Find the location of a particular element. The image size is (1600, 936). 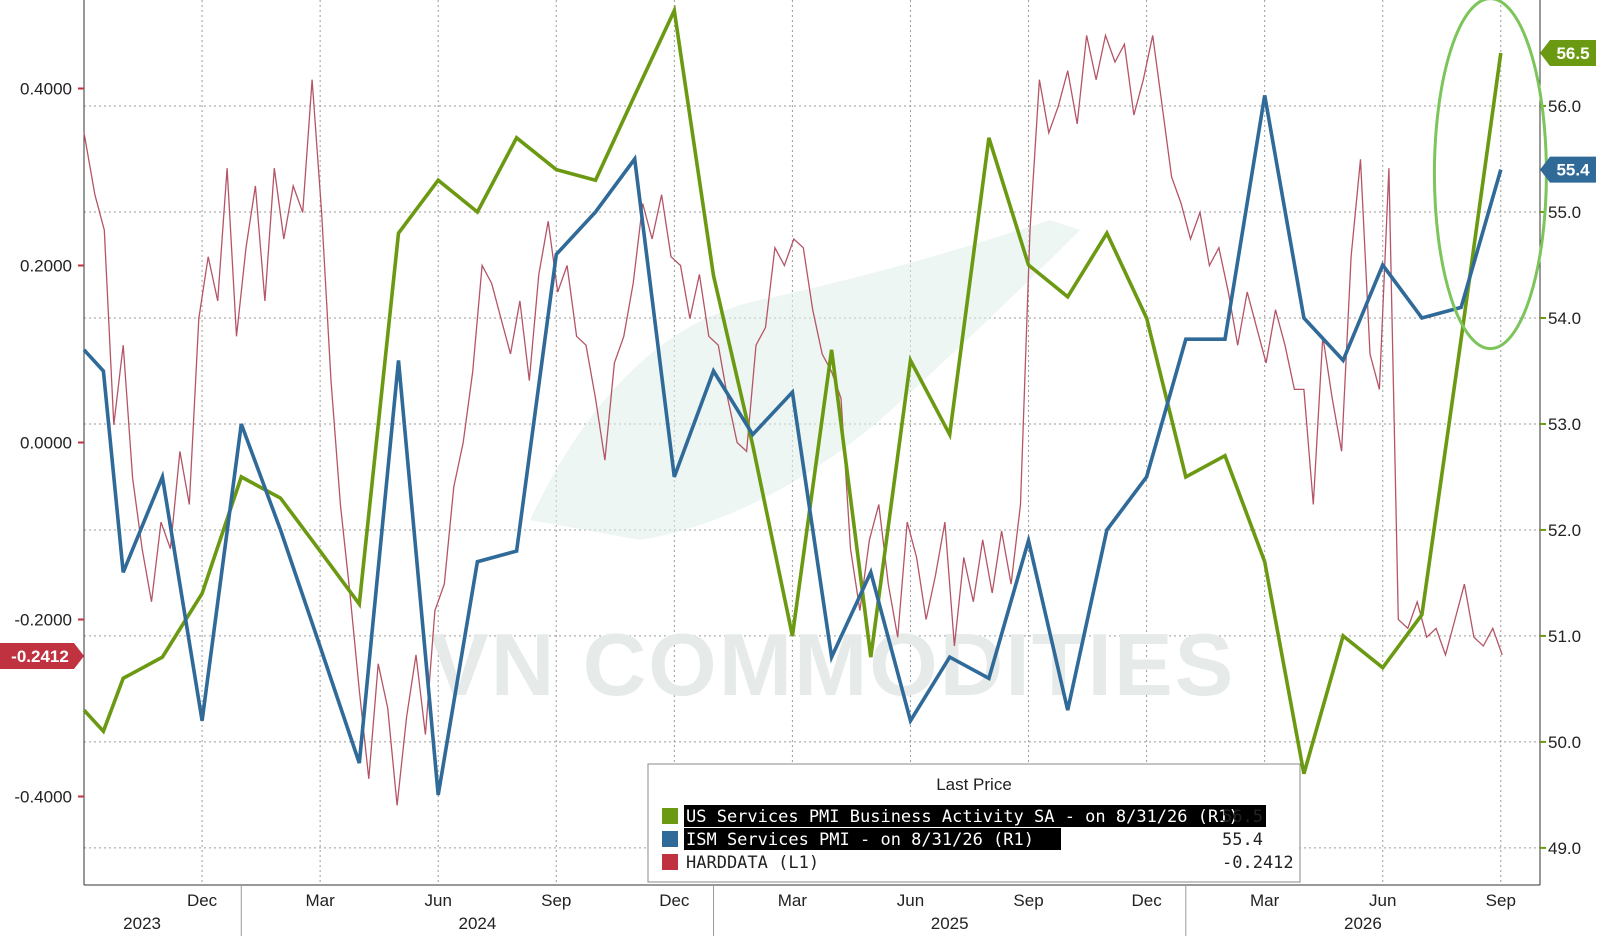

right-tick-label-5: 51.0 is located at coordinates (1564, 636).